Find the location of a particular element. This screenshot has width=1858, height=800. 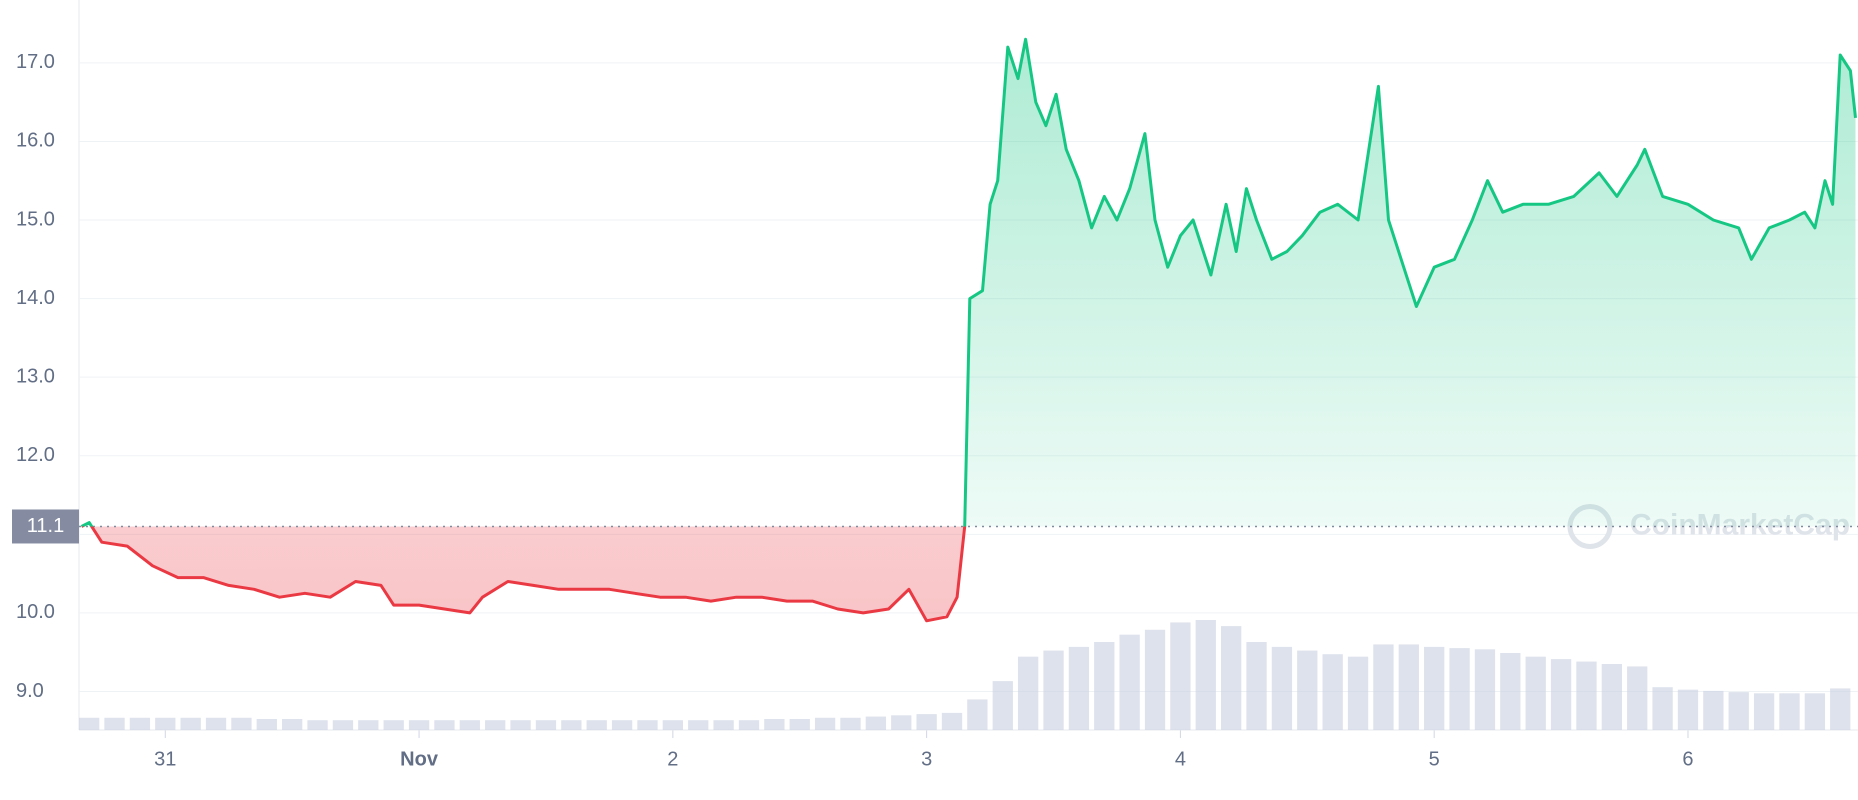

price-line-down is located at coordinates (524, 574).